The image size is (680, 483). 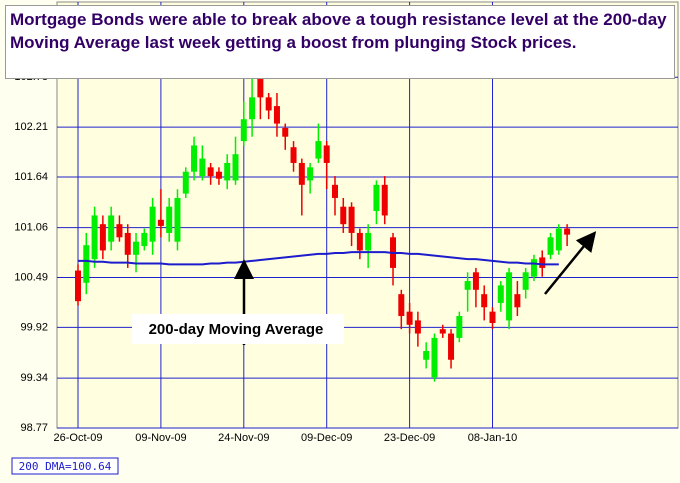 What do you see at coordinates (409, 438) in the screenshot?
I see `x-tick-label: 23-Dec-09` at bounding box center [409, 438].